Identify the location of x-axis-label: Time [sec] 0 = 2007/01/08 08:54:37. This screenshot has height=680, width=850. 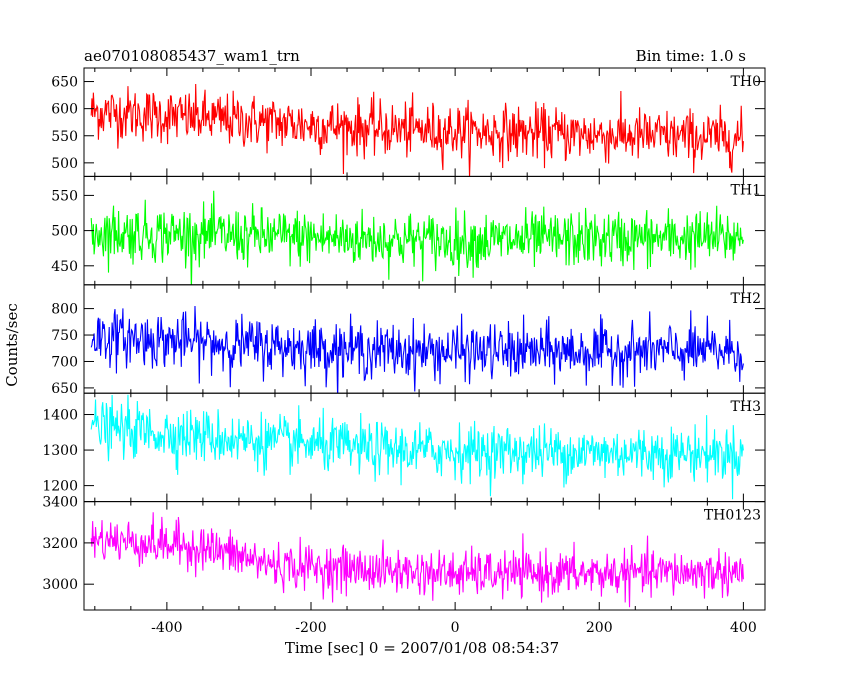
(422, 648).